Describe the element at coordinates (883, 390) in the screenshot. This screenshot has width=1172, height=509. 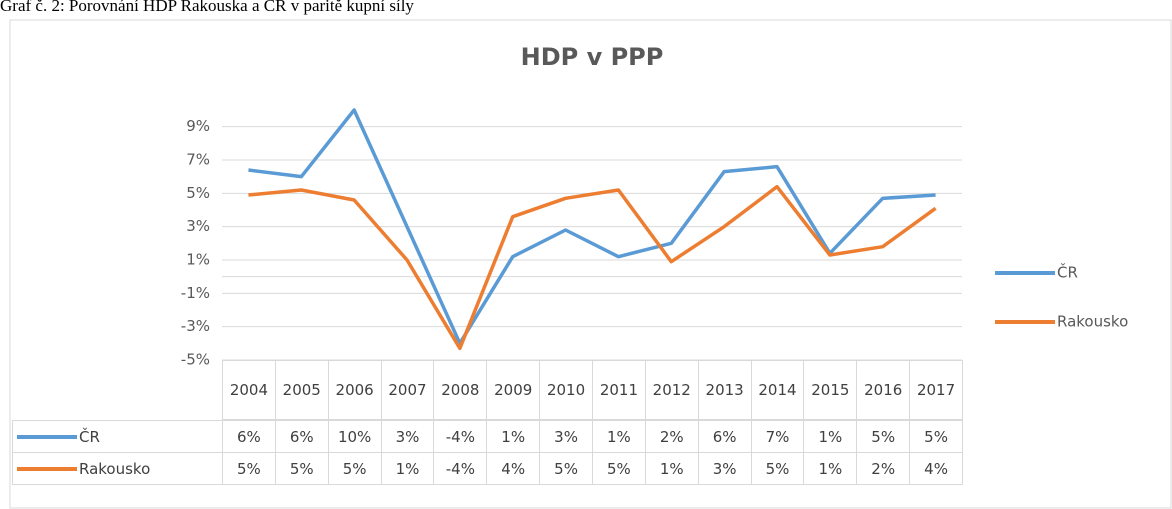
I see `table-header-cell: 2016` at that location.